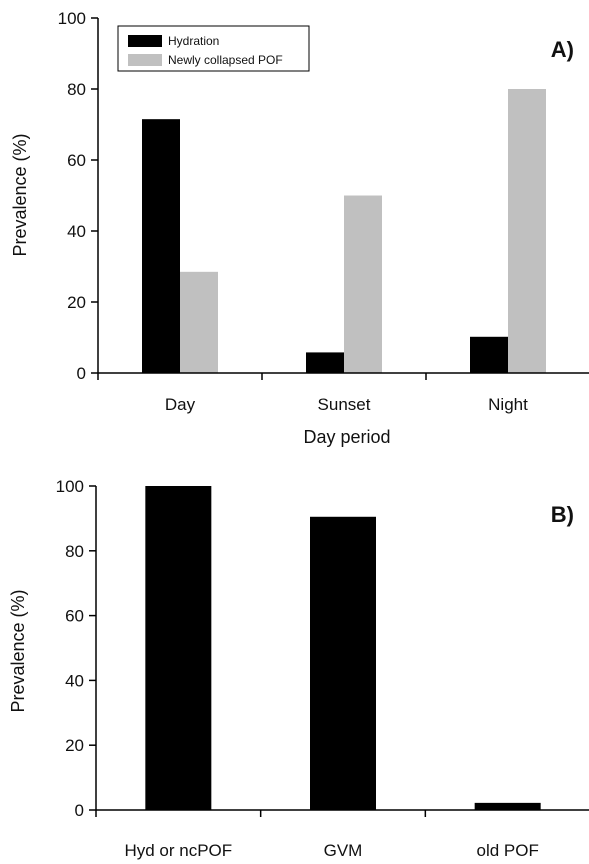 The height and width of the screenshot is (864, 589). Describe the element at coordinates (225, 60) in the screenshot. I see `panel-a-legend-label-1: Newly collapsed POF` at that location.